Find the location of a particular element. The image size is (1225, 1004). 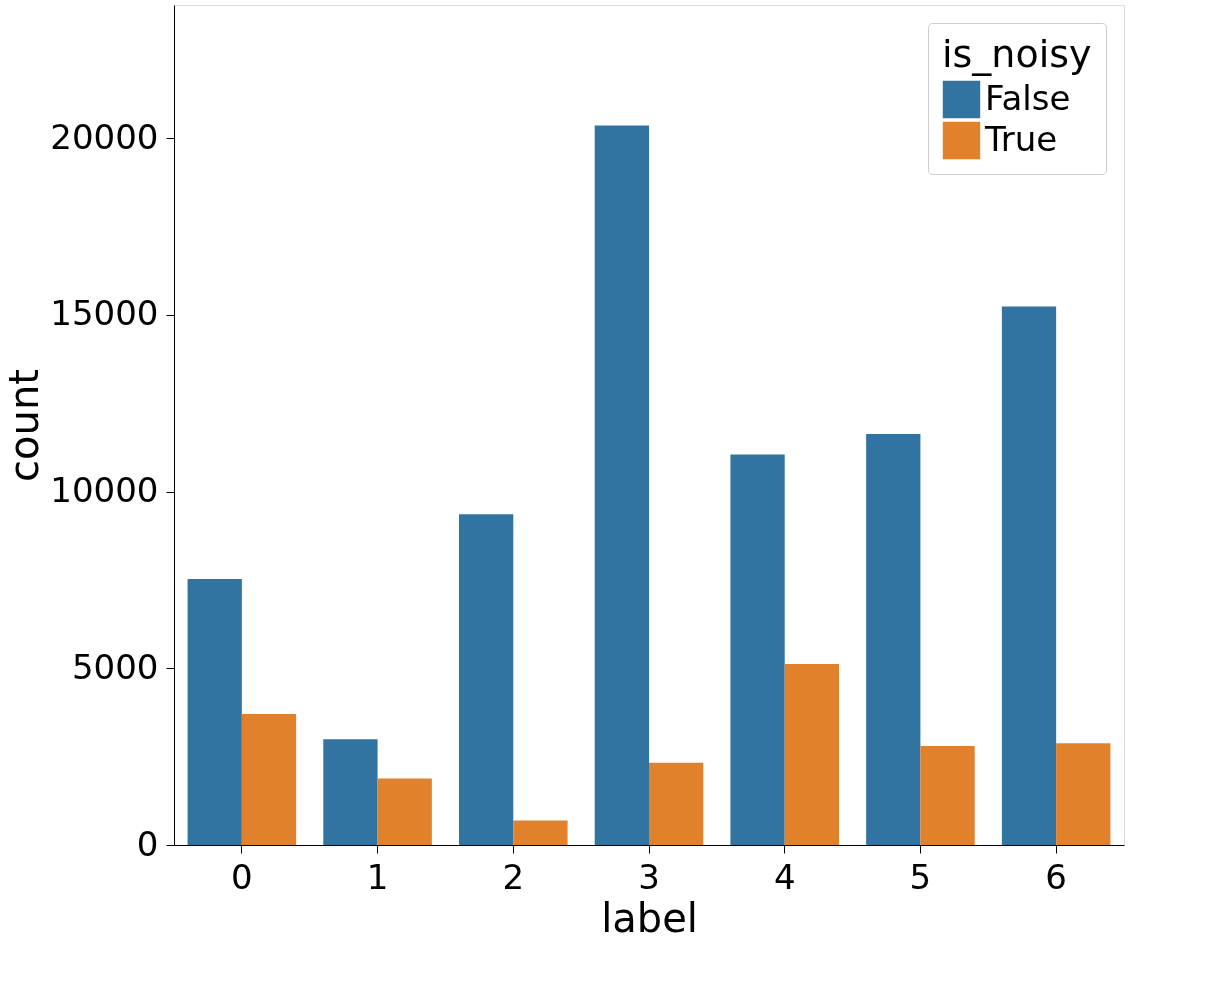

x-tick-label: 4 is located at coordinates (784, 876).